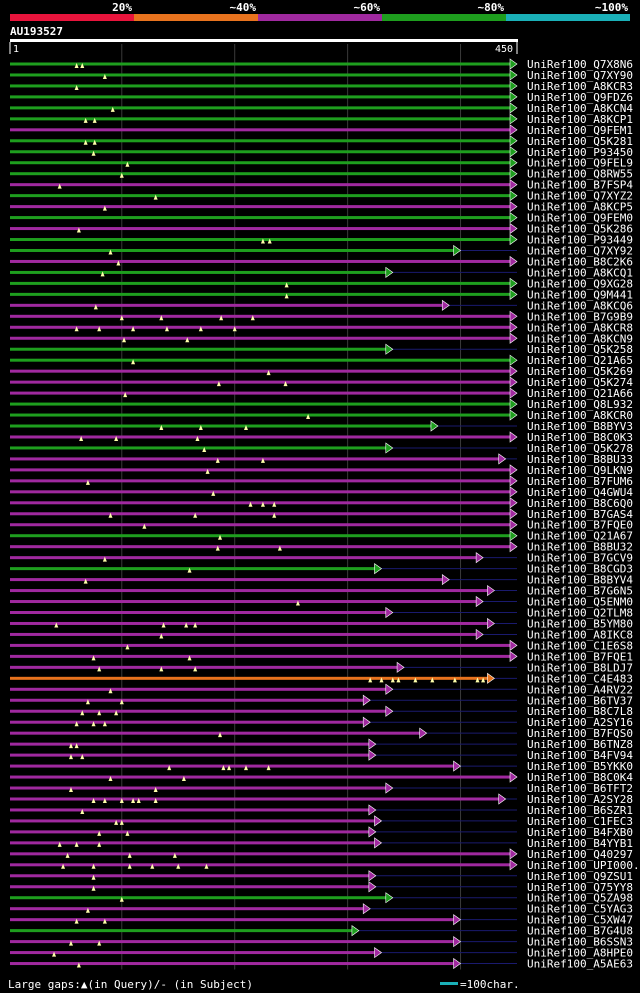  Describe the element at coordinates (580, 591) in the screenshot. I see `hit-label: UniRef100_B7G6N5` at that location.